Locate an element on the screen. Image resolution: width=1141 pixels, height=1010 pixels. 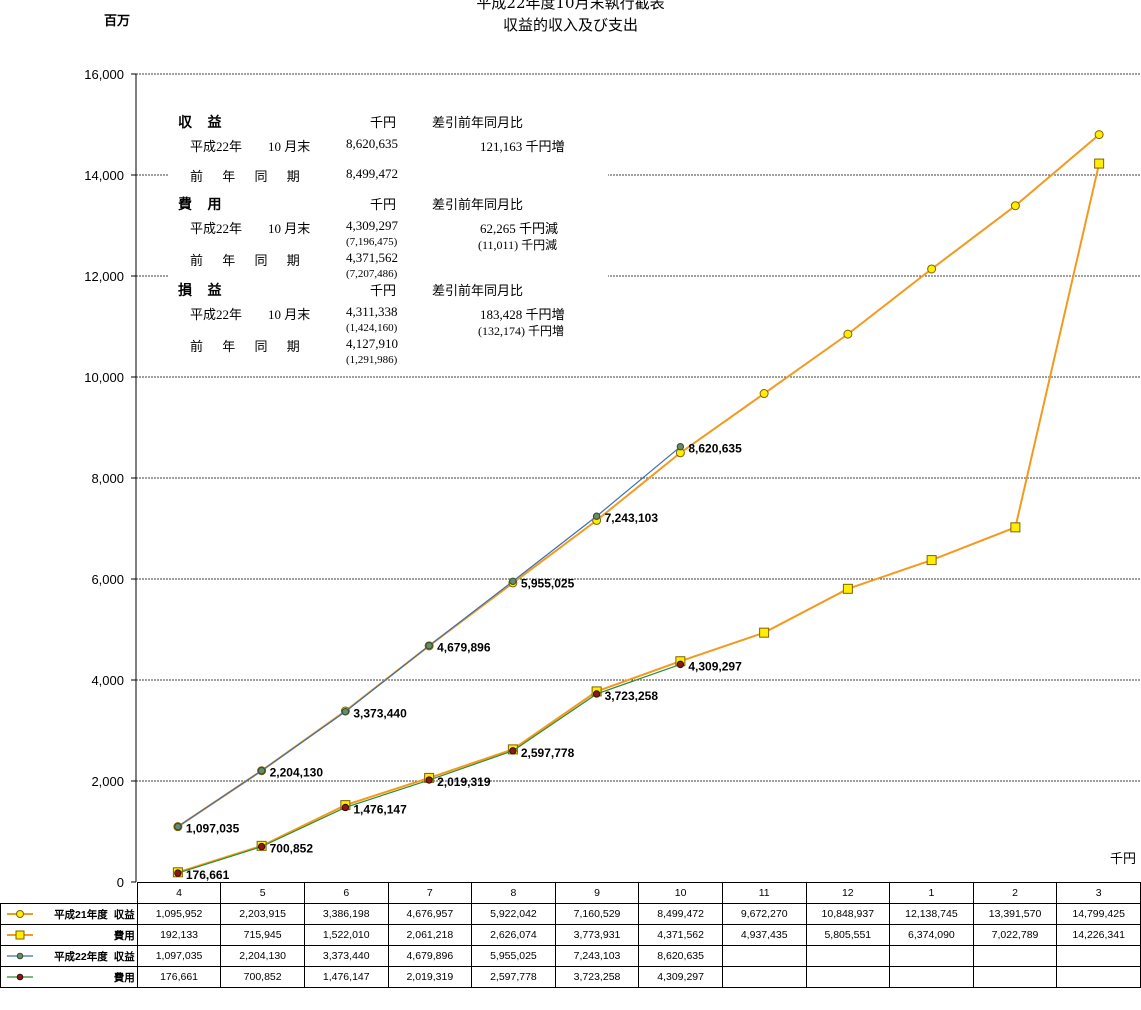
table-cell: 4,676,957 is located at coordinates (430, 914).